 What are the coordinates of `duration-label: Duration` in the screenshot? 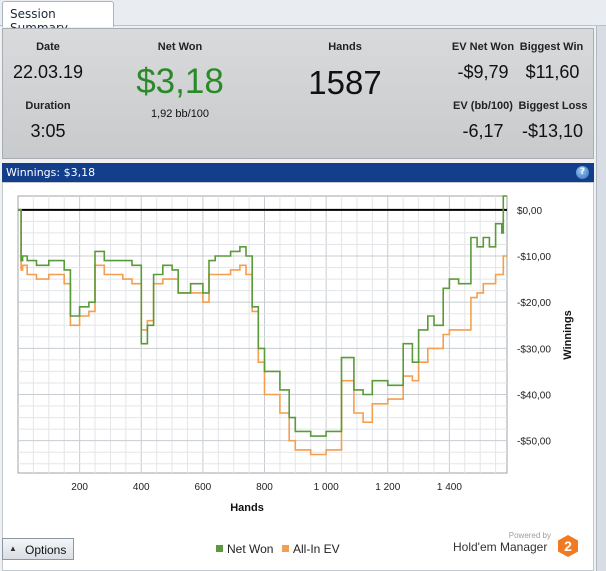 It's located at (48, 106).